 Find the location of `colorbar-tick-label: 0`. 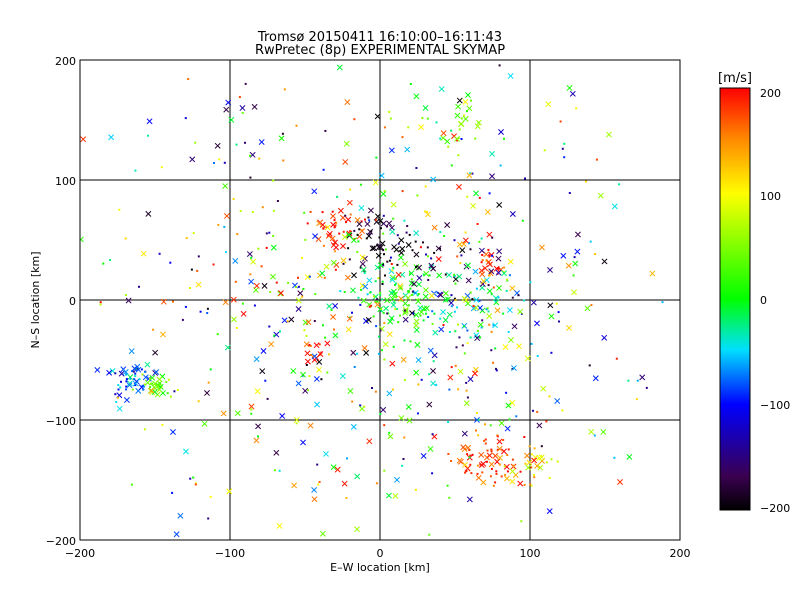

colorbar-tick-label: 0 is located at coordinates (763, 300).